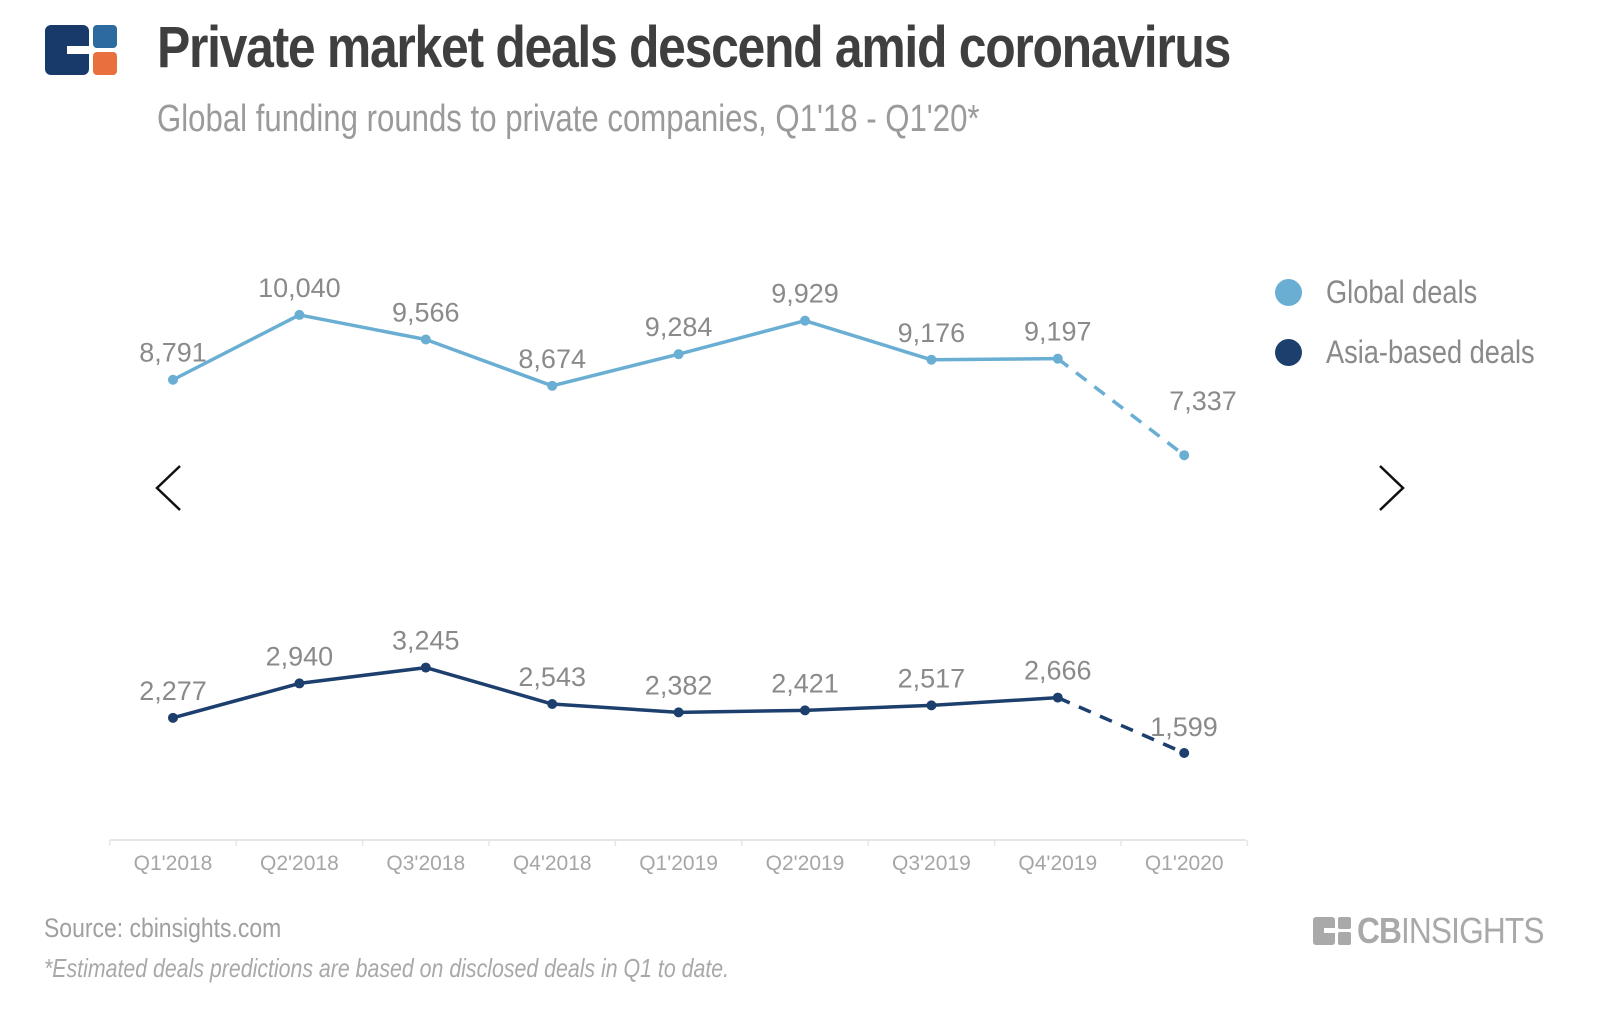  Describe the element at coordinates (1058, 332) in the screenshot. I see `data-label: 9,197` at that location.